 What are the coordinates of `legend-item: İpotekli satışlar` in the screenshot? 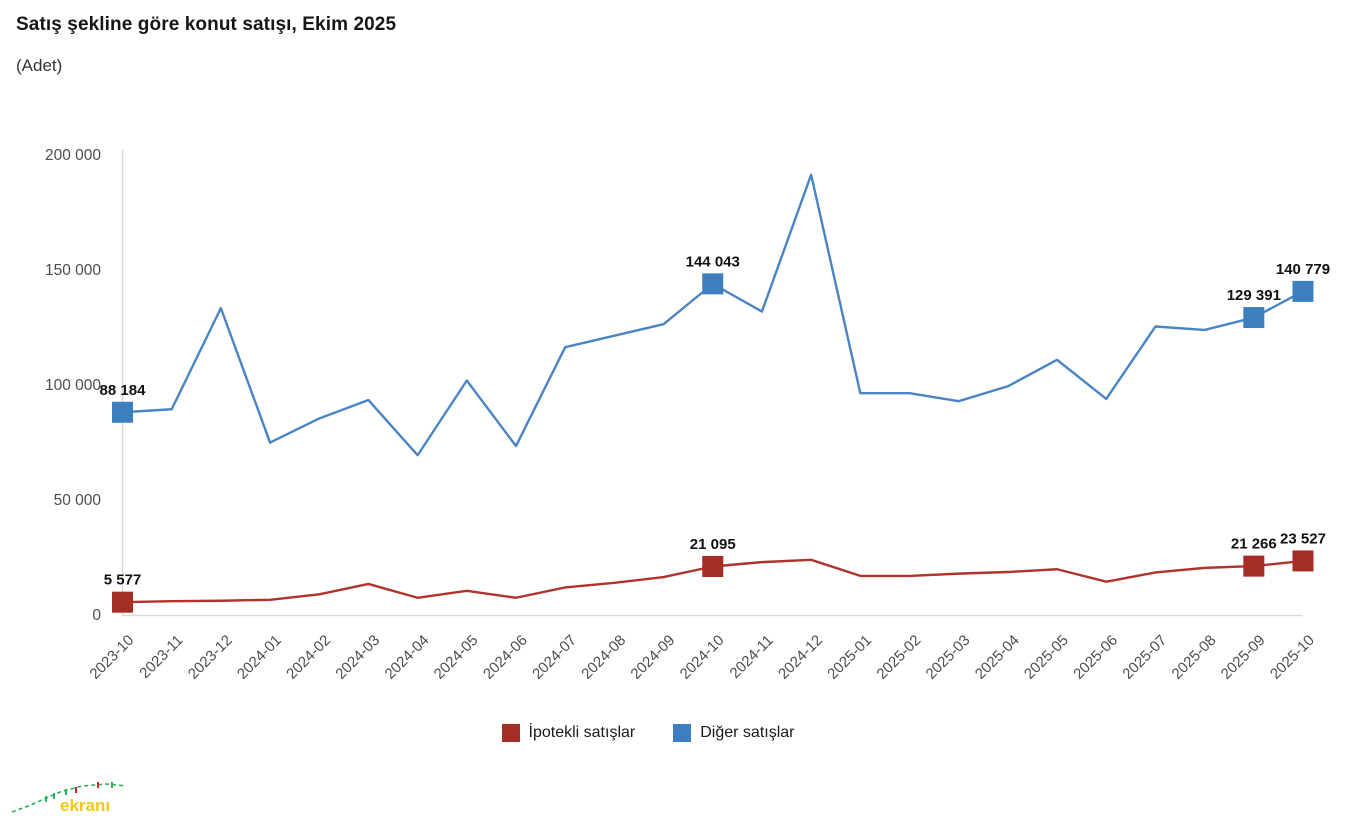 It's located at (568, 733).